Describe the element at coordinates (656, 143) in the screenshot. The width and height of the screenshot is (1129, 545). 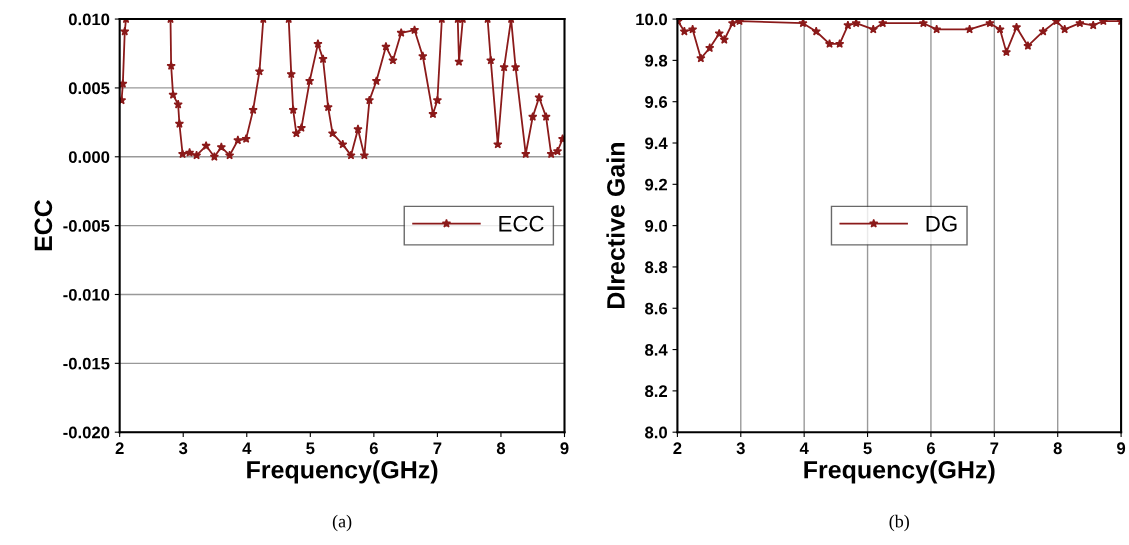
I see `y-tick-label: 9.4` at that location.